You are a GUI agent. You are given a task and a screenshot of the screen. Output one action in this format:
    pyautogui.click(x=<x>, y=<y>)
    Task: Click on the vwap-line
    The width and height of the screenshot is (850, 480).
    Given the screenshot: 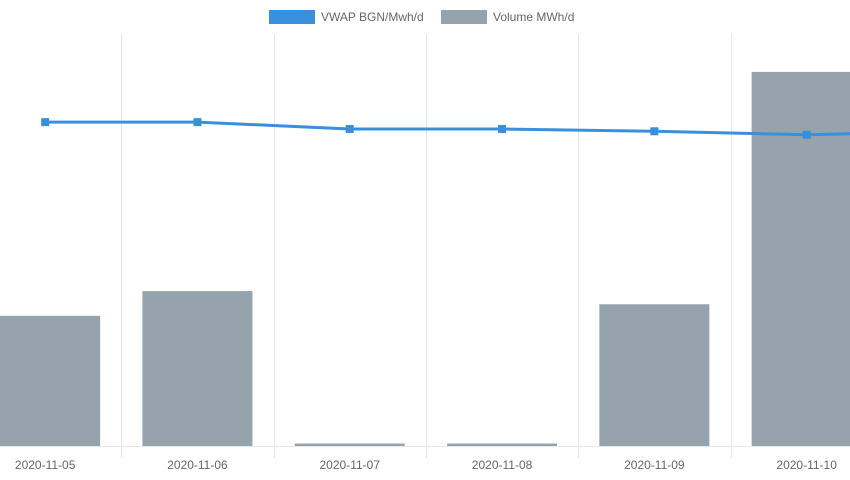 What is the action you would take?
    pyautogui.click(x=447, y=128)
    